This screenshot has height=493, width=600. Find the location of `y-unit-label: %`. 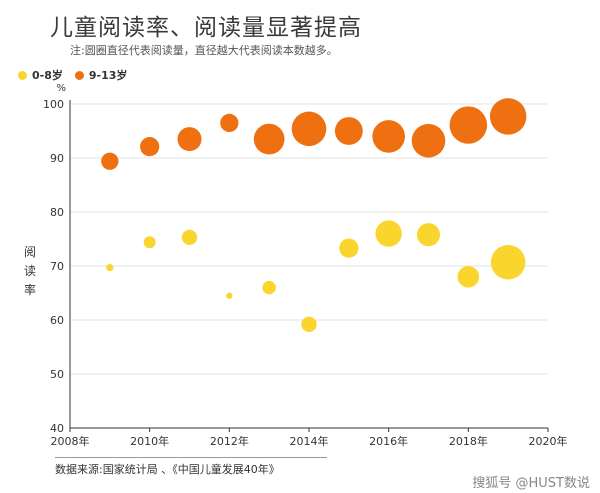

y-unit-label: % is located at coordinates (61, 88).